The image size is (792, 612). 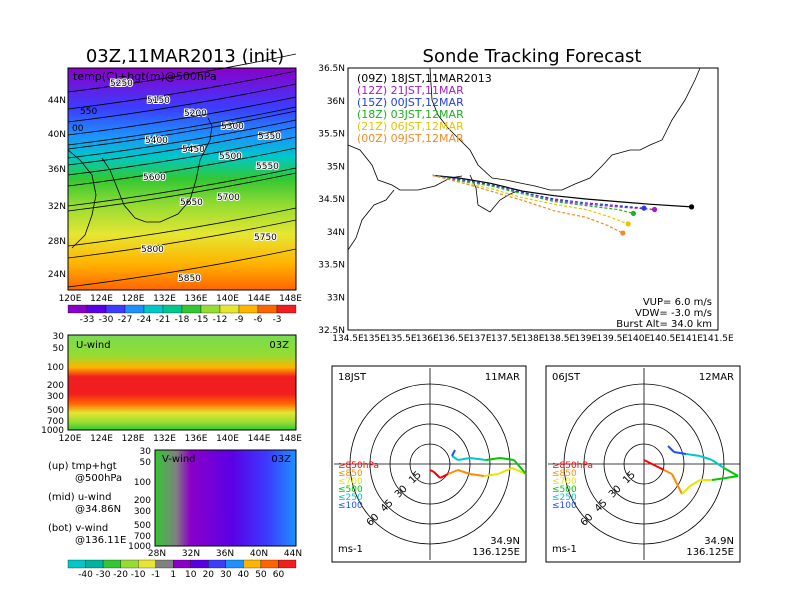 I want to click on hodo-level-label: ≤100, so click(x=564, y=506).